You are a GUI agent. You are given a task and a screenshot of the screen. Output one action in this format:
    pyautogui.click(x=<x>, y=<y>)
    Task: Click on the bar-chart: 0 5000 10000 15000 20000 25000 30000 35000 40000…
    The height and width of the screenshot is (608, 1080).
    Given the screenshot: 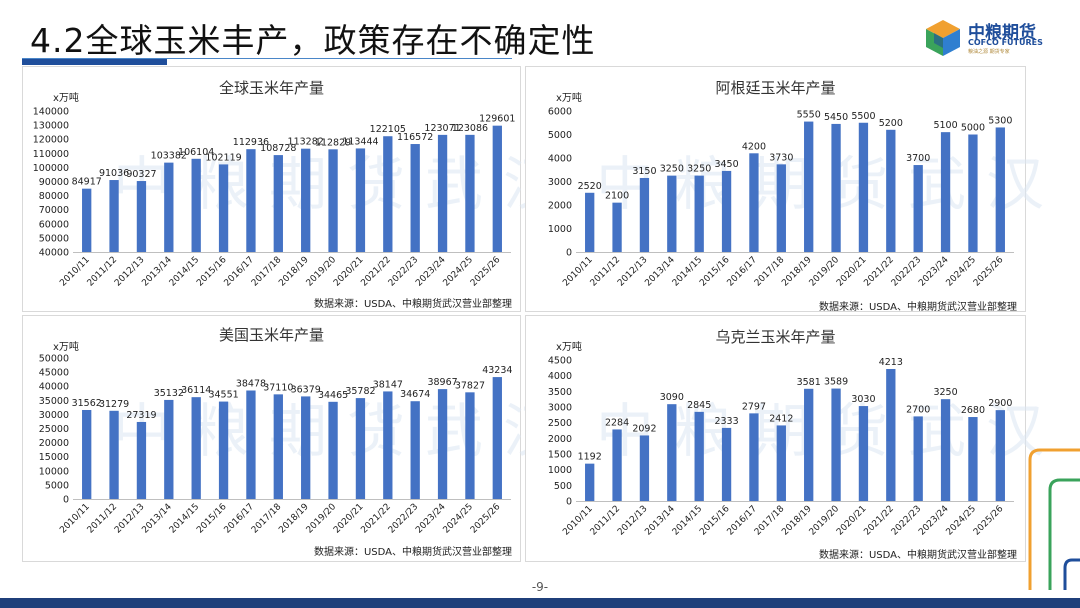 What is the action you would take?
    pyautogui.click(x=276, y=445)
    